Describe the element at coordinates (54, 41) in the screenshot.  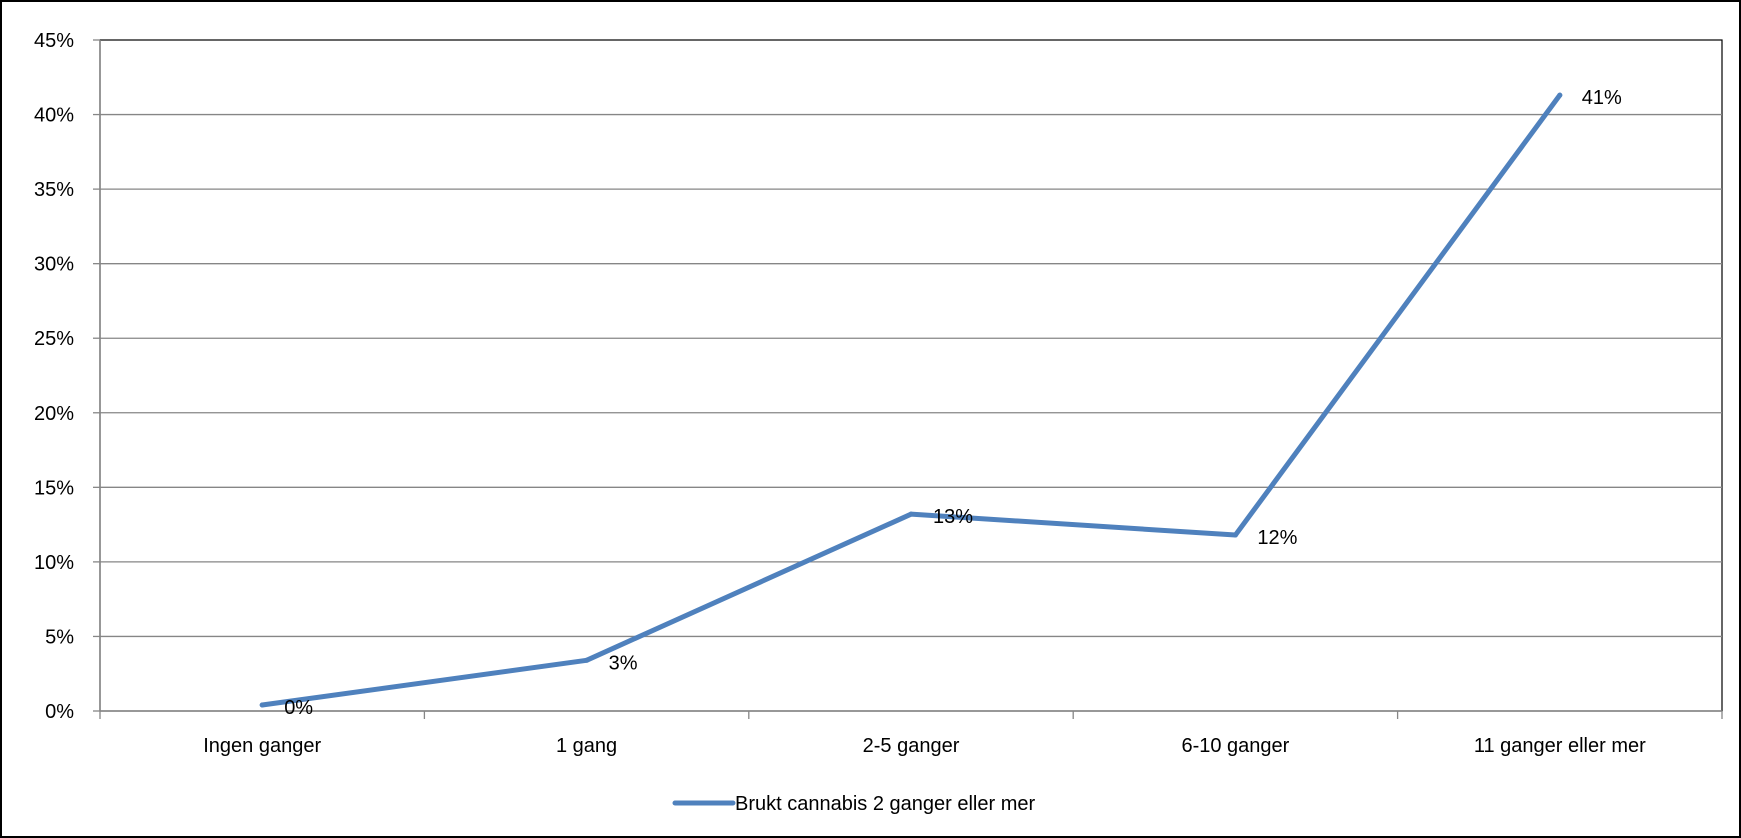
I see `y-tick-label: 45%` at that location.